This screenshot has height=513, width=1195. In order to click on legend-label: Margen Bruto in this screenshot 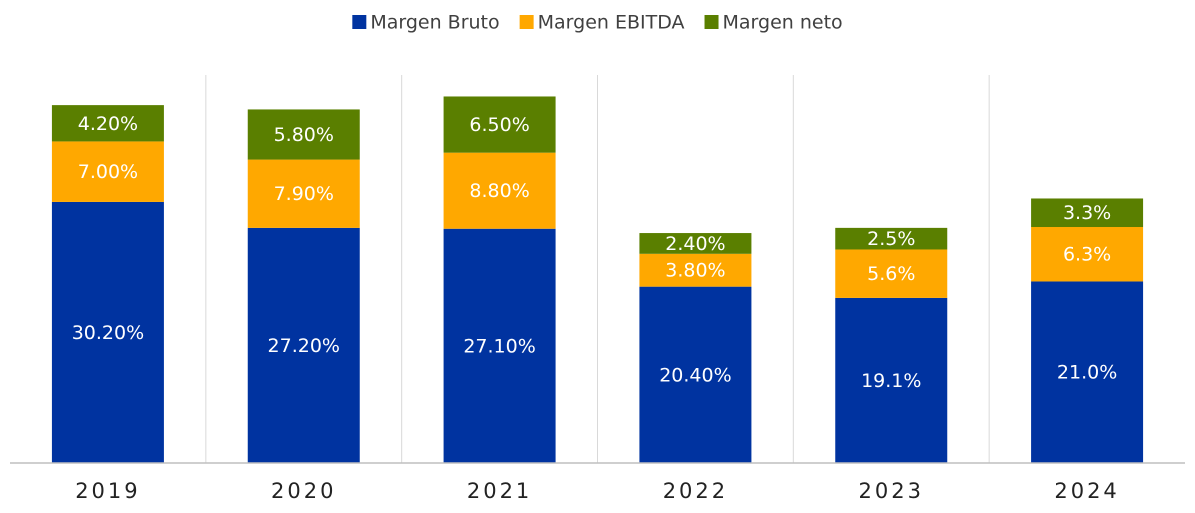, I will do `click(434, 23)`.